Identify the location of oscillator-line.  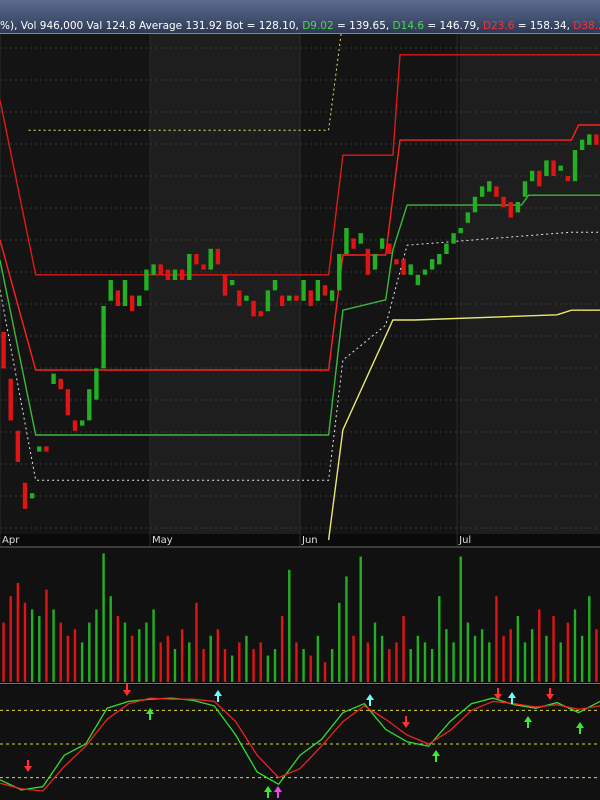
(300, 744).